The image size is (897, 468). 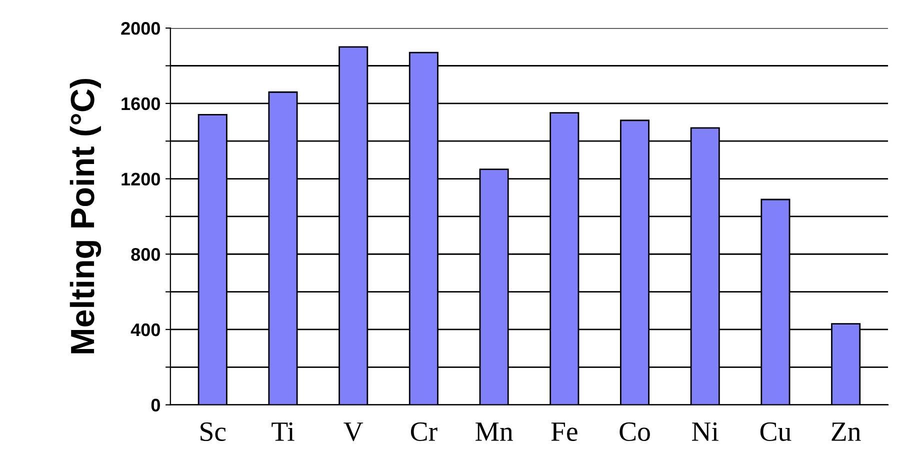 What do you see at coordinates (86, 216) in the screenshot?
I see `y-axis-title: Melting Point (°C)` at bounding box center [86, 216].